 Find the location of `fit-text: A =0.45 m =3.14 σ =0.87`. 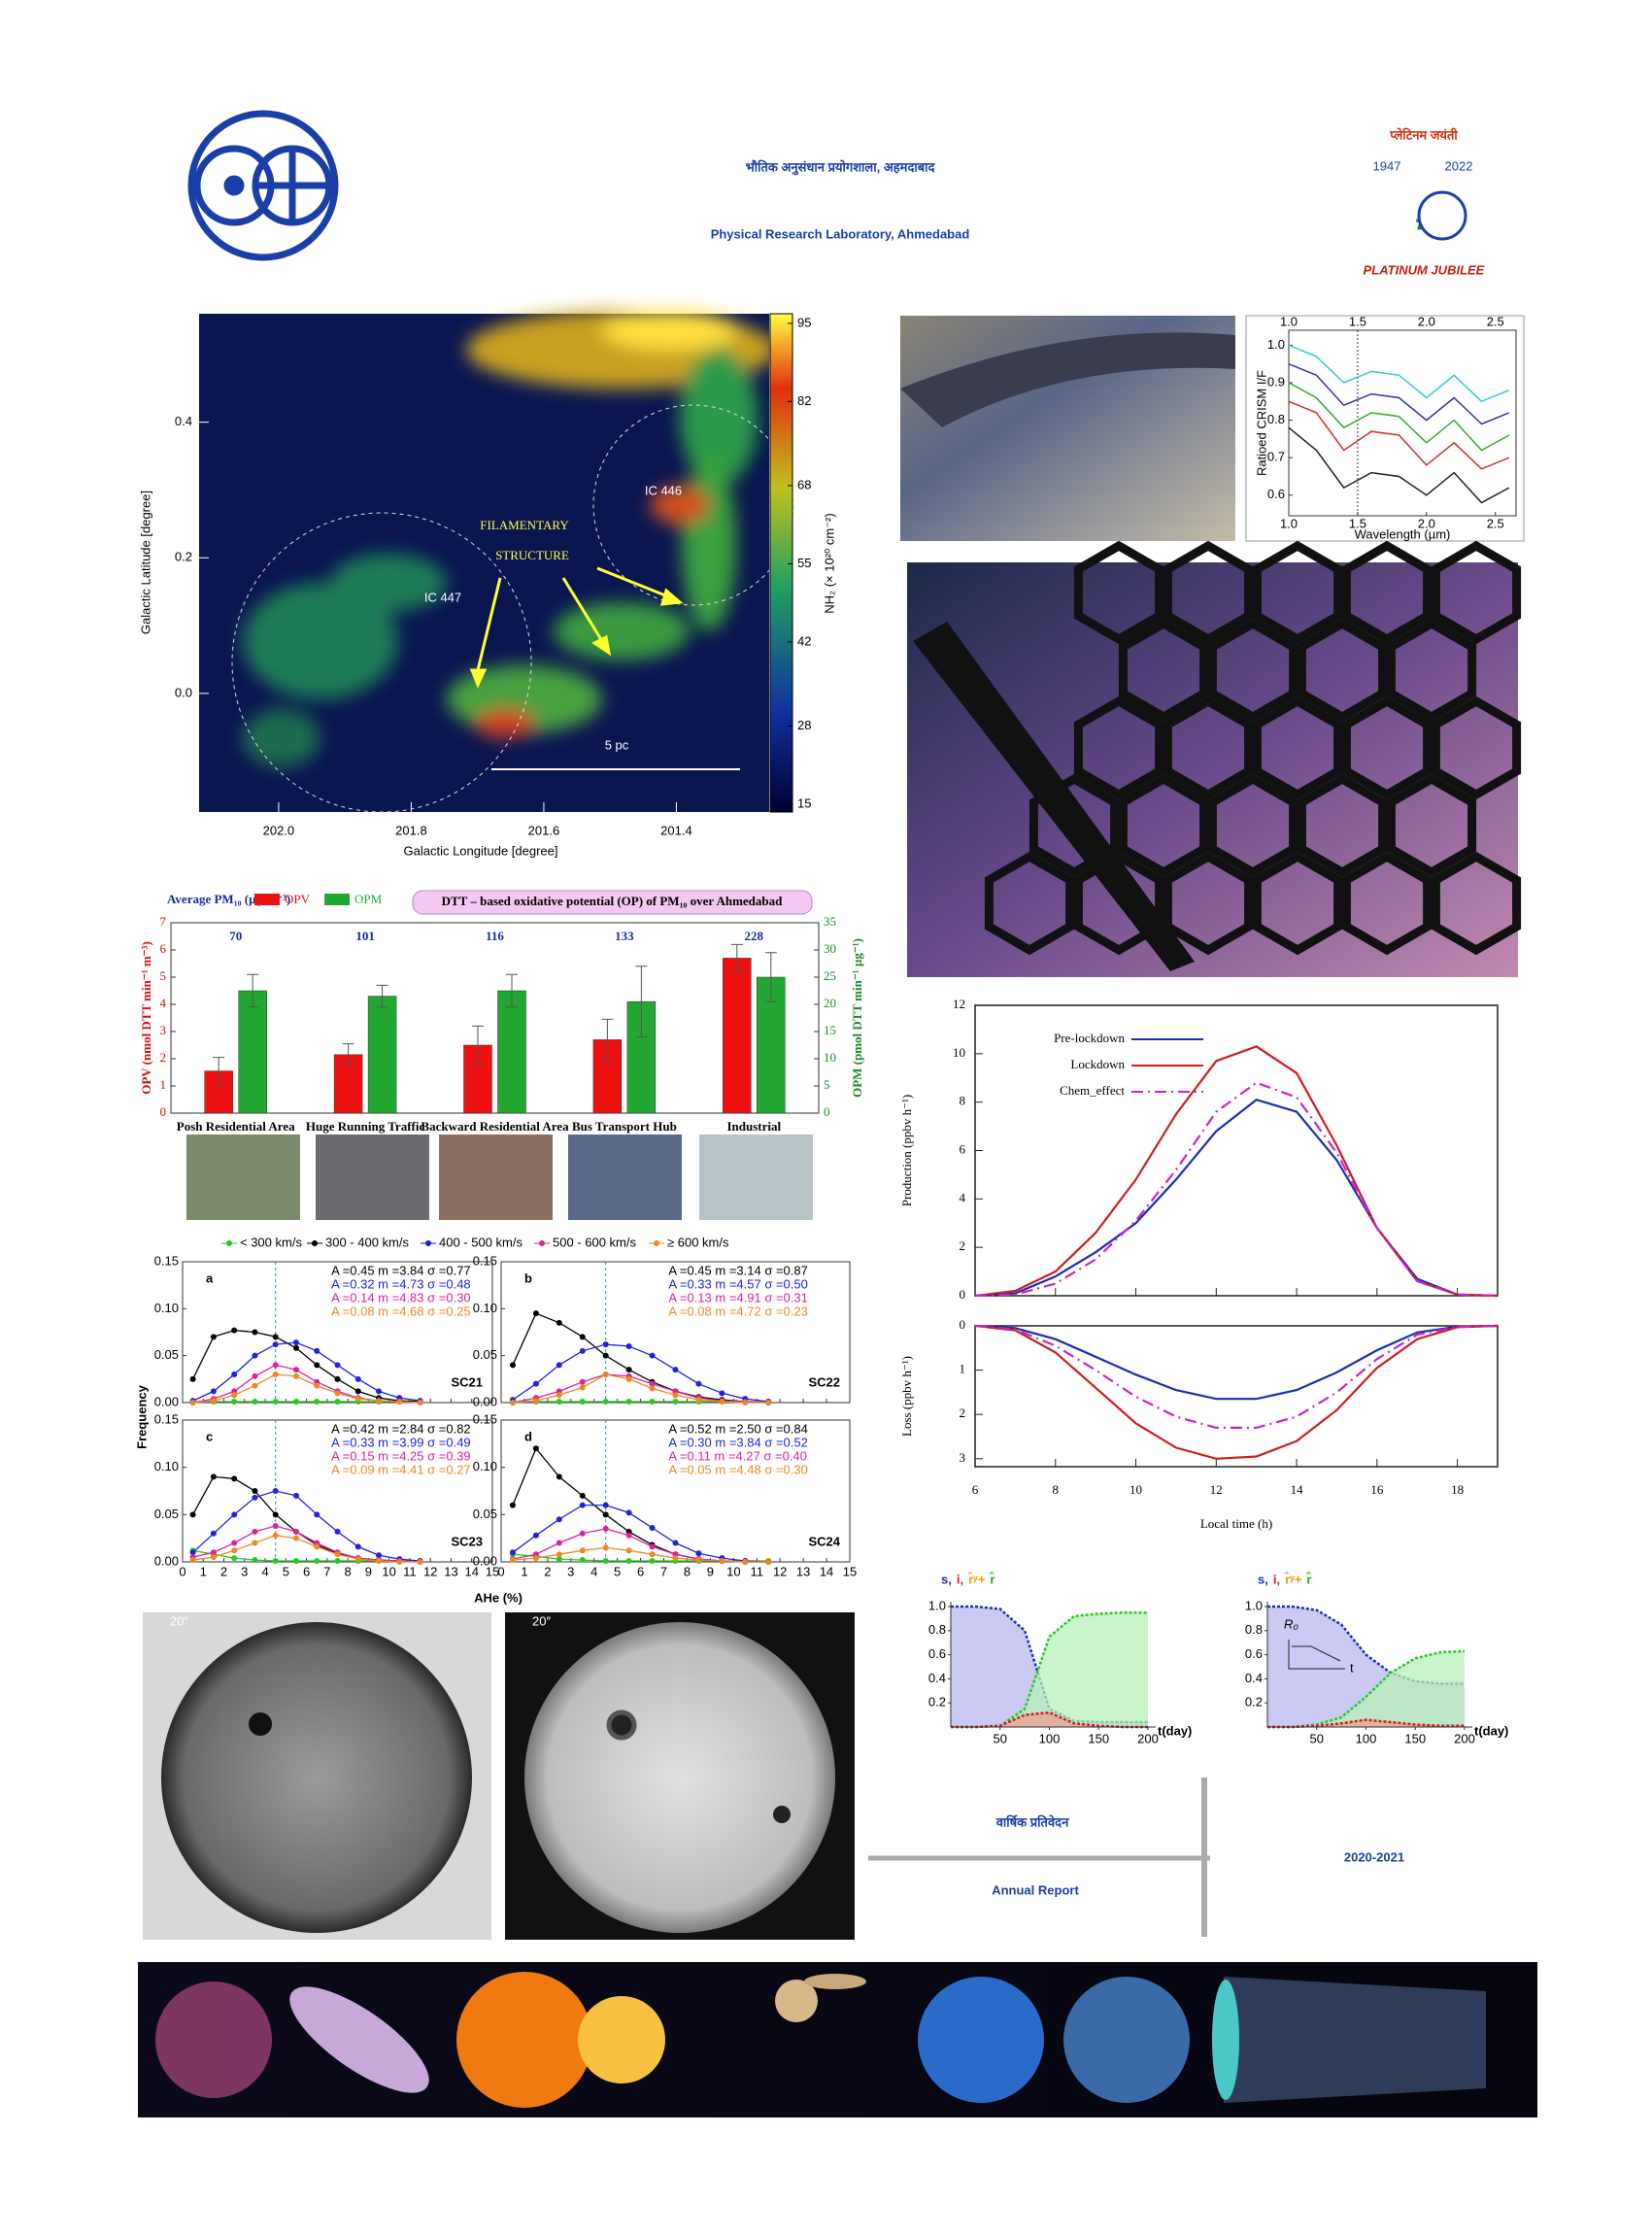

fit-text: A =0.45 m =3.14 σ =0.87 is located at coordinates (738, 1270).